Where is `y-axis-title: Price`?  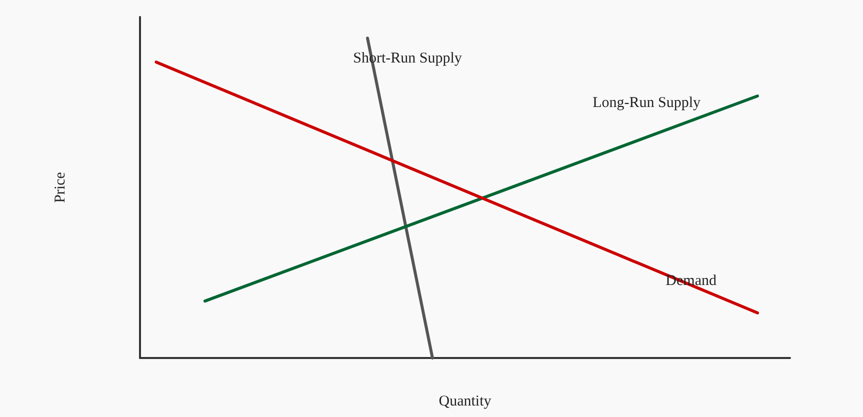
y-axis-title: Price is located at coordinates (60, 187).